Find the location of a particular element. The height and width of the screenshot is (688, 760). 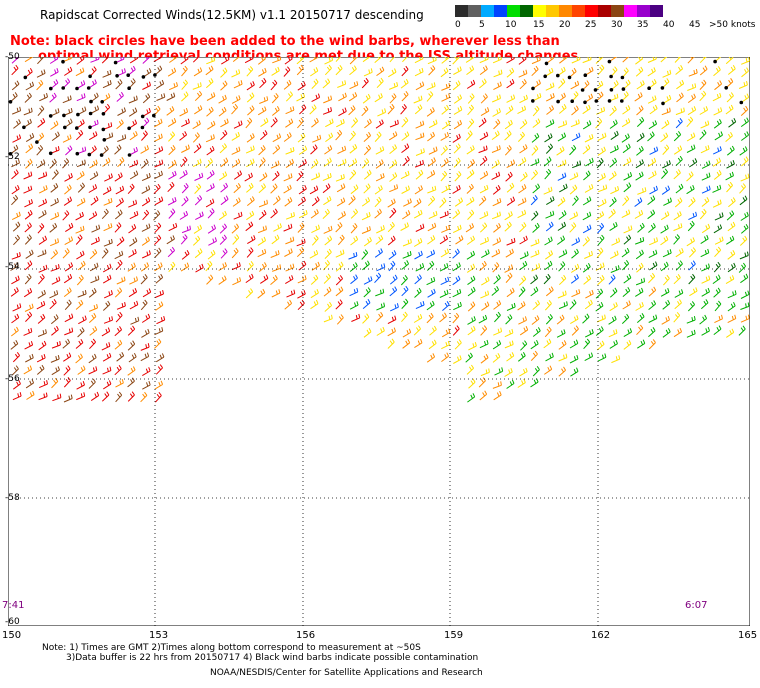

legend-label-0: 0 is located at coordinates (458, 25).